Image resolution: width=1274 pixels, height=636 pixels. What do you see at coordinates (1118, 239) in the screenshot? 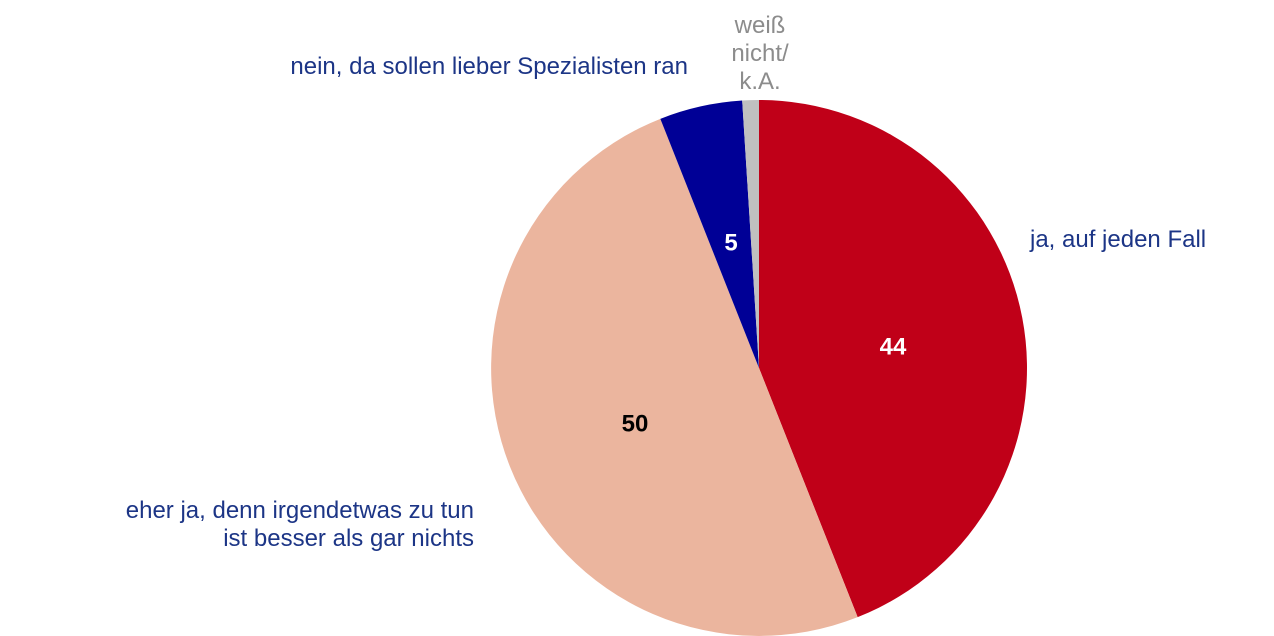
I see `category-label: ja, auf jeden Fall` at bounding box center [1118, 239].